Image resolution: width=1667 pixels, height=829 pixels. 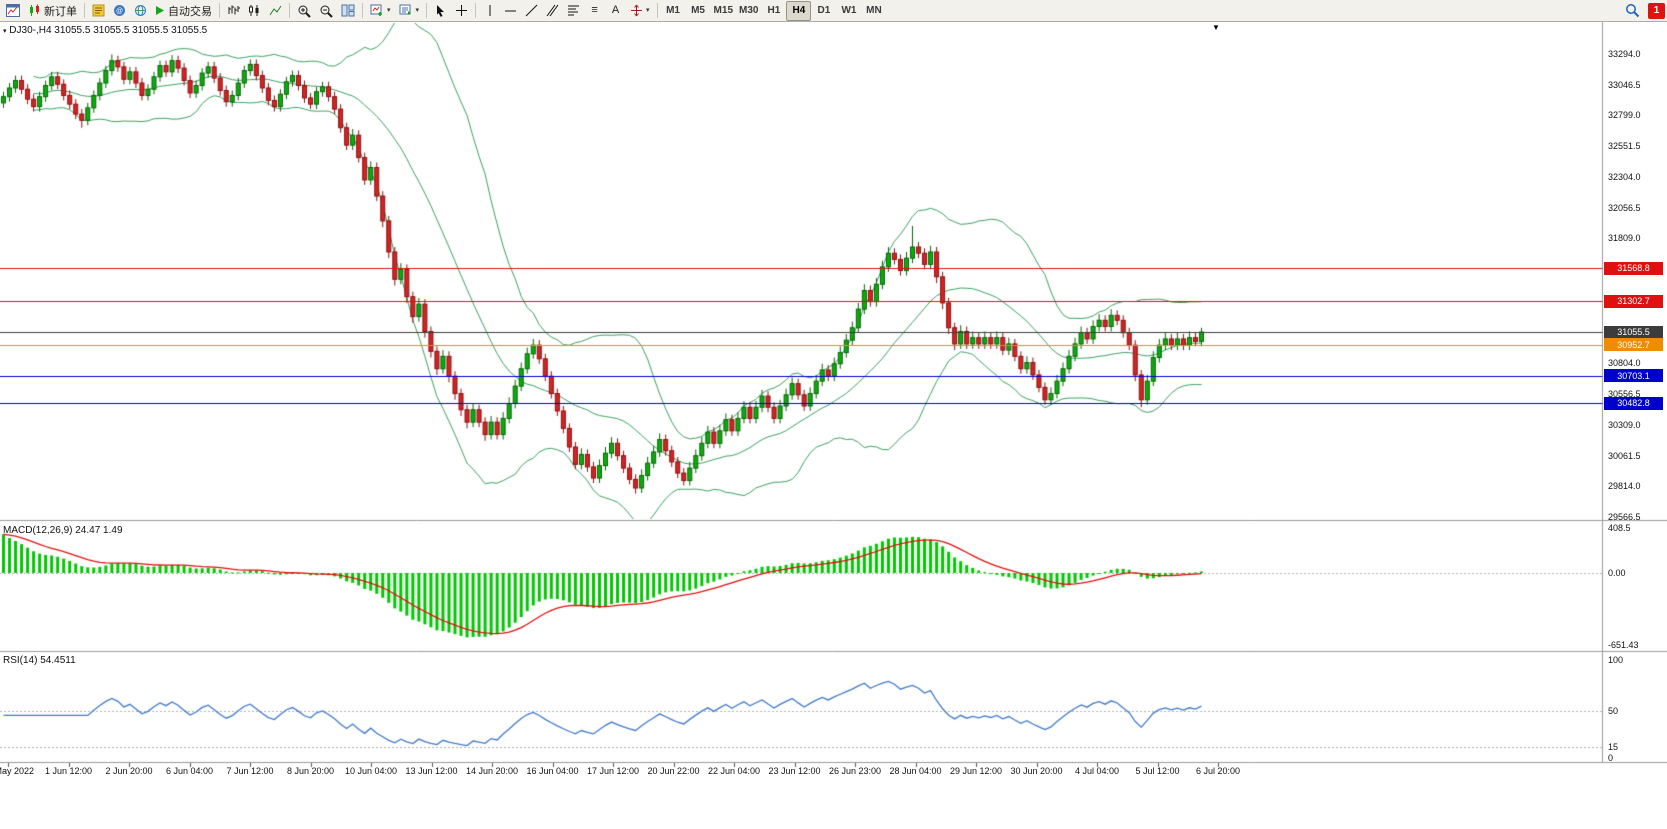 I want to click on timeframe-h4-button: H4, so click(x=799, y=10).